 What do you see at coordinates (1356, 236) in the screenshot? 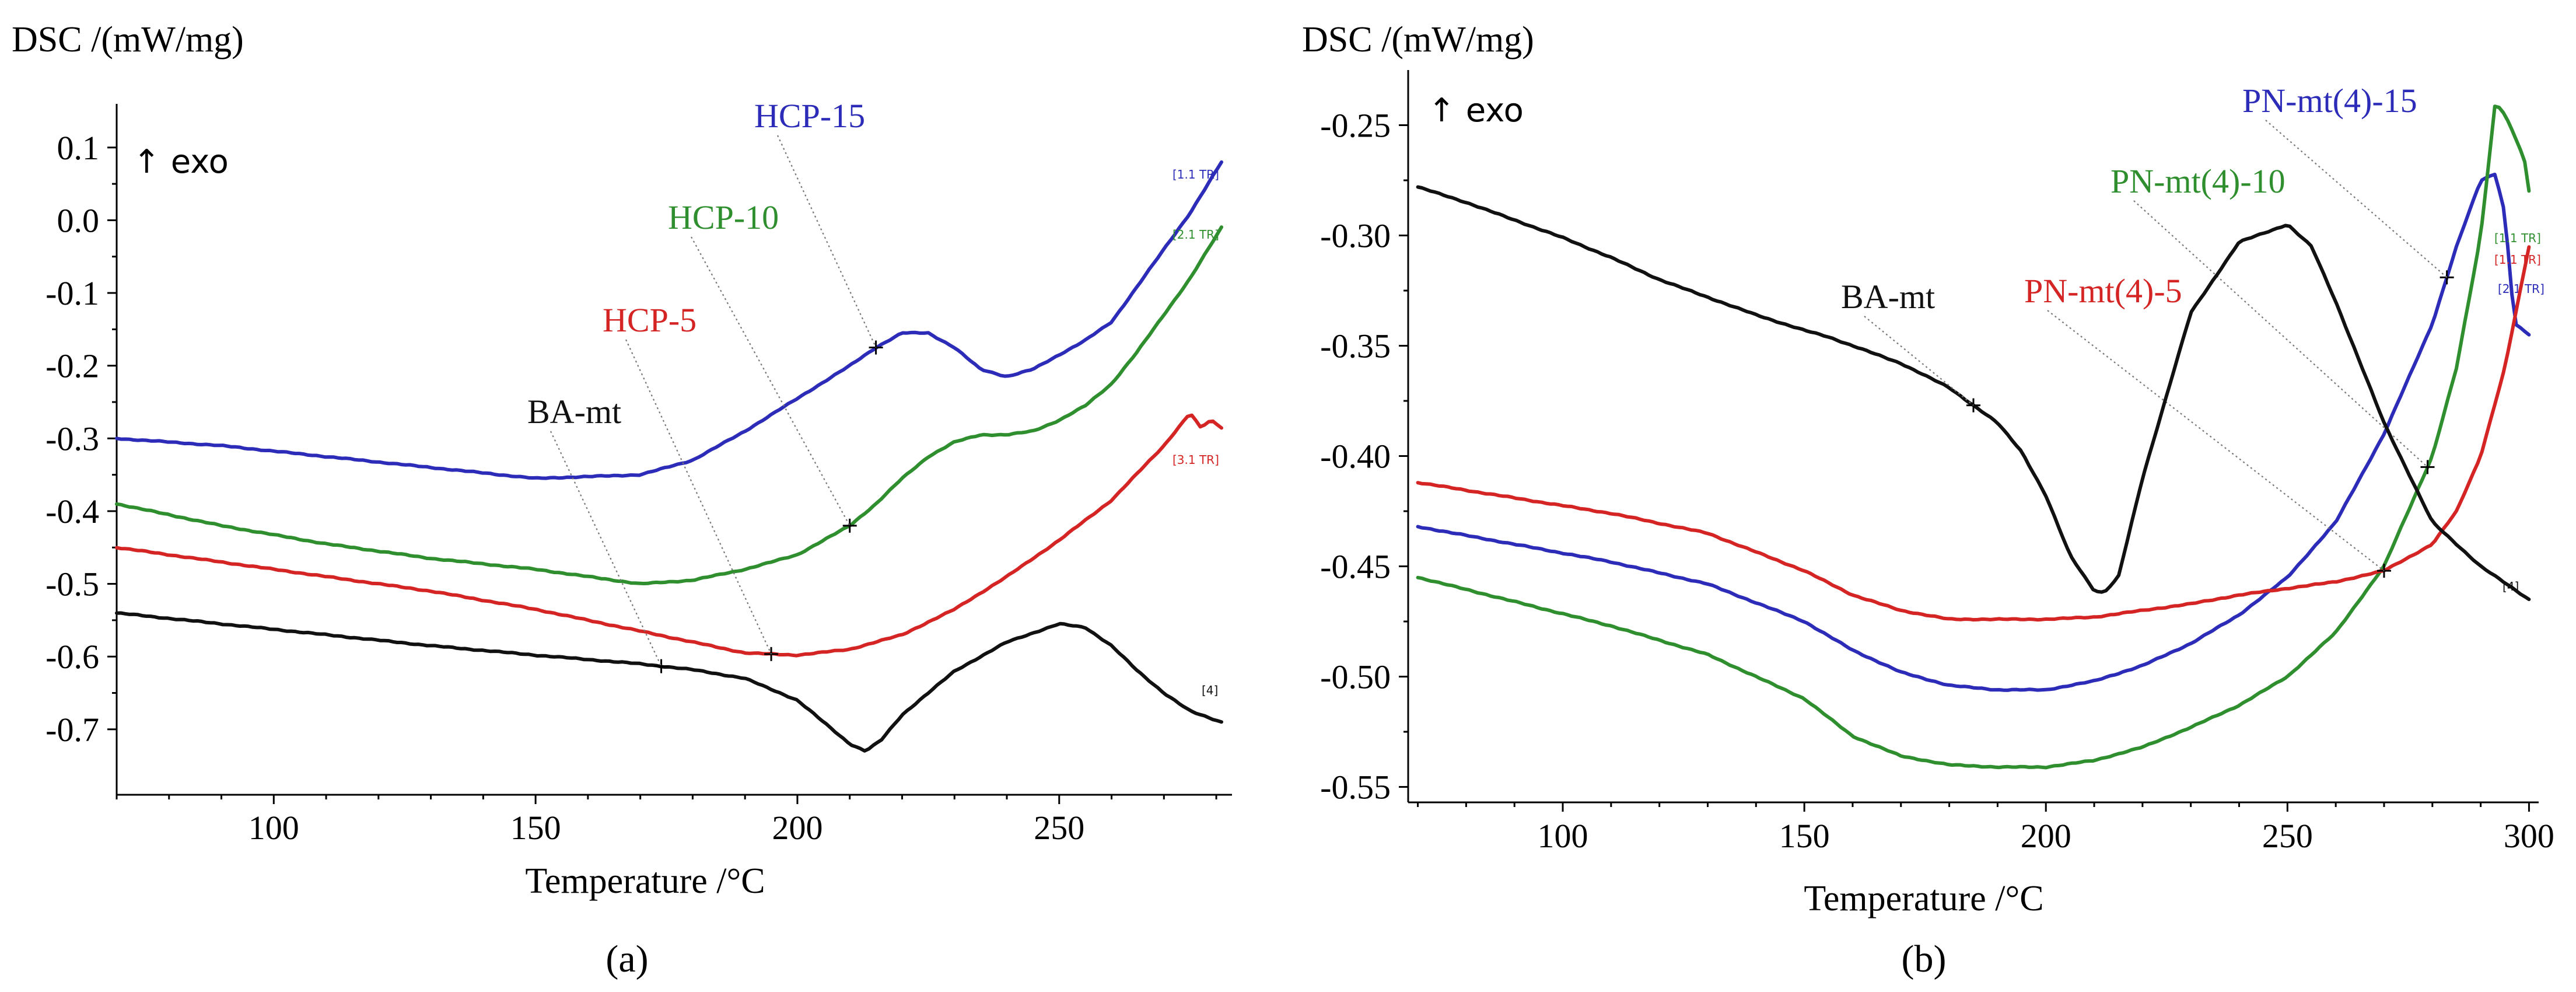
I see `panel-b-y-tick-label: -0.30` at bounding box center [1356, 236].